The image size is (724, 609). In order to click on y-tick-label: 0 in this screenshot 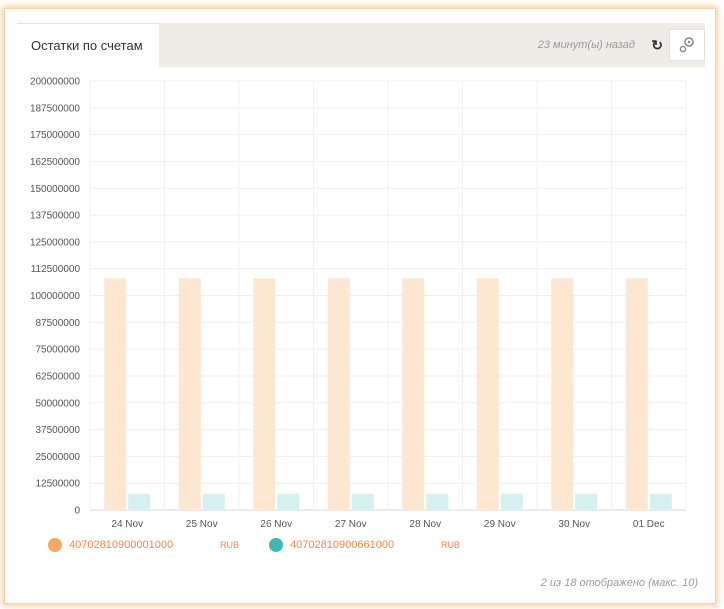, I will do `click(77, 511)`.